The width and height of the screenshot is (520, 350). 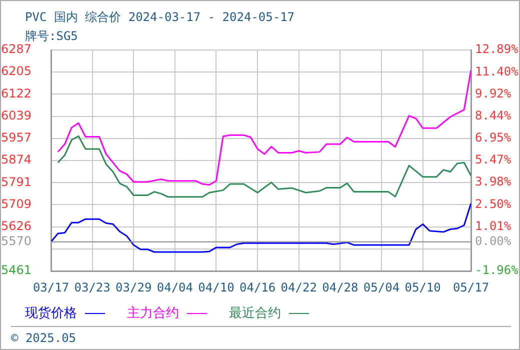 I want to click on y-tick-label: 5570, so click(x=16, y=241).